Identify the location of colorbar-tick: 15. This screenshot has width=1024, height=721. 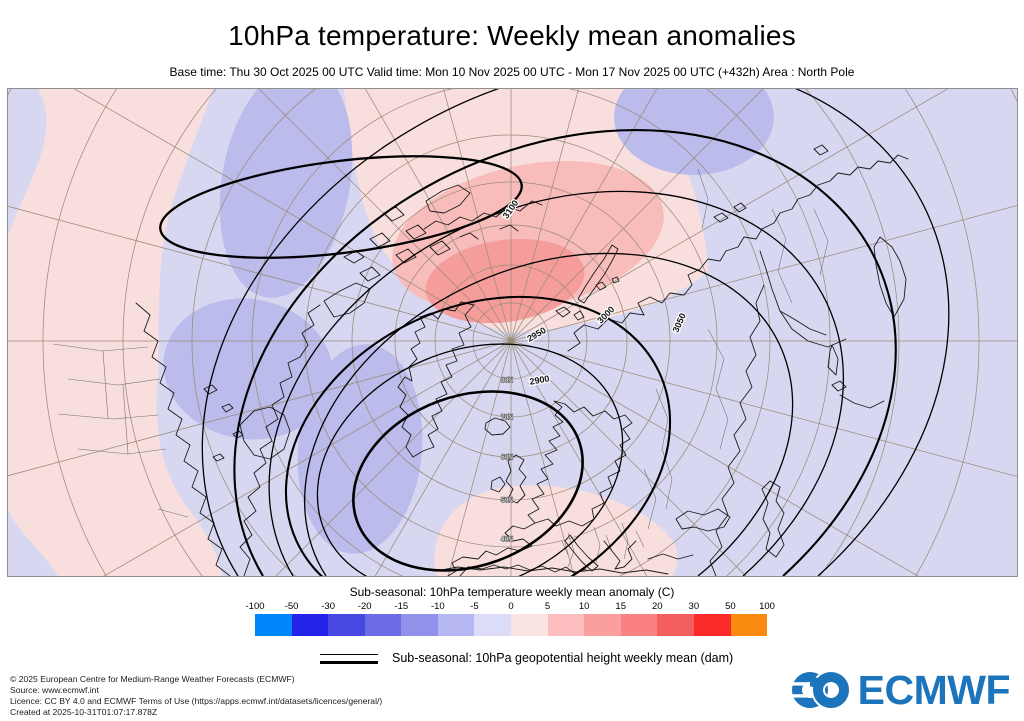
(620, 606).